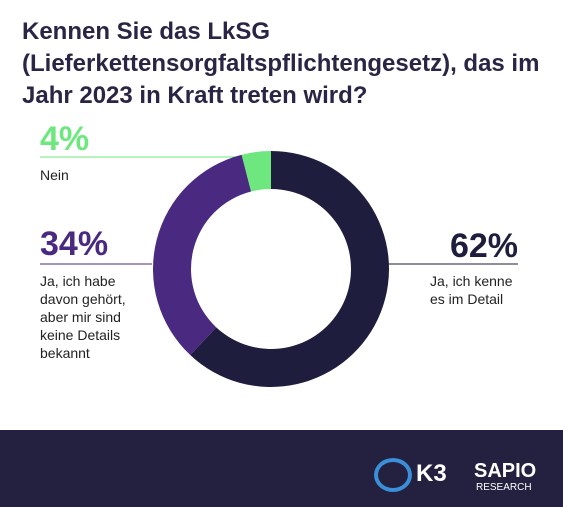 The height and width of the screenshot is (507, 563). I want to click on value-label: 34%, so click(74, 244).